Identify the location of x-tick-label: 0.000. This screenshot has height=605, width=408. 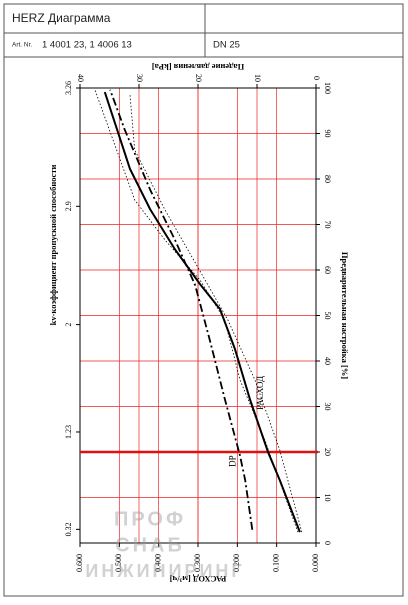
(315, 563).